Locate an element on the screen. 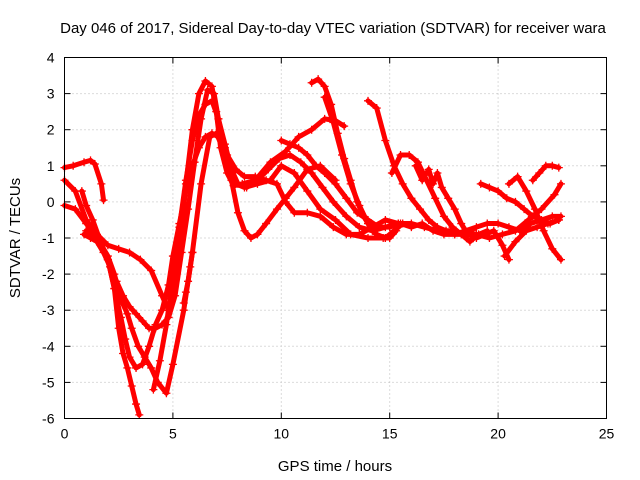  y-tick-label: 0 is located at coordinates (51, 202).